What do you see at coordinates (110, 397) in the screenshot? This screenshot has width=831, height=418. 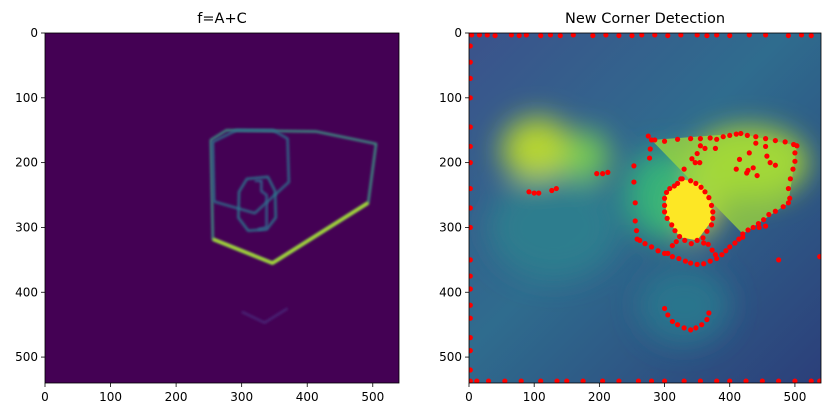 I see `x-tick-label: 100` at bounding box center [110, 397].